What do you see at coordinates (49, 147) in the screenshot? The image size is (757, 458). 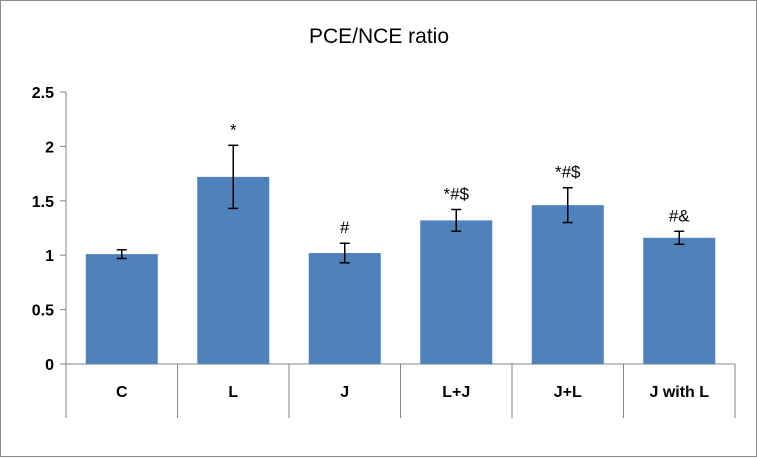 I see `y-tick-label: 2` at bounding box center [49, 147].